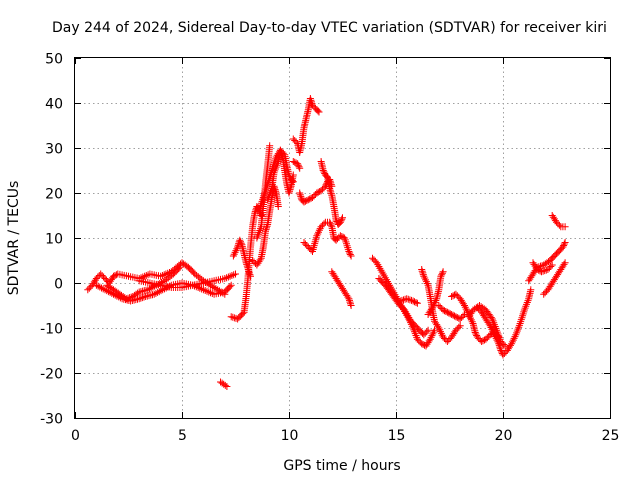 The width and height of the screenshot is (640, 480). I want to click on series-arc-w, so click(451, 312).